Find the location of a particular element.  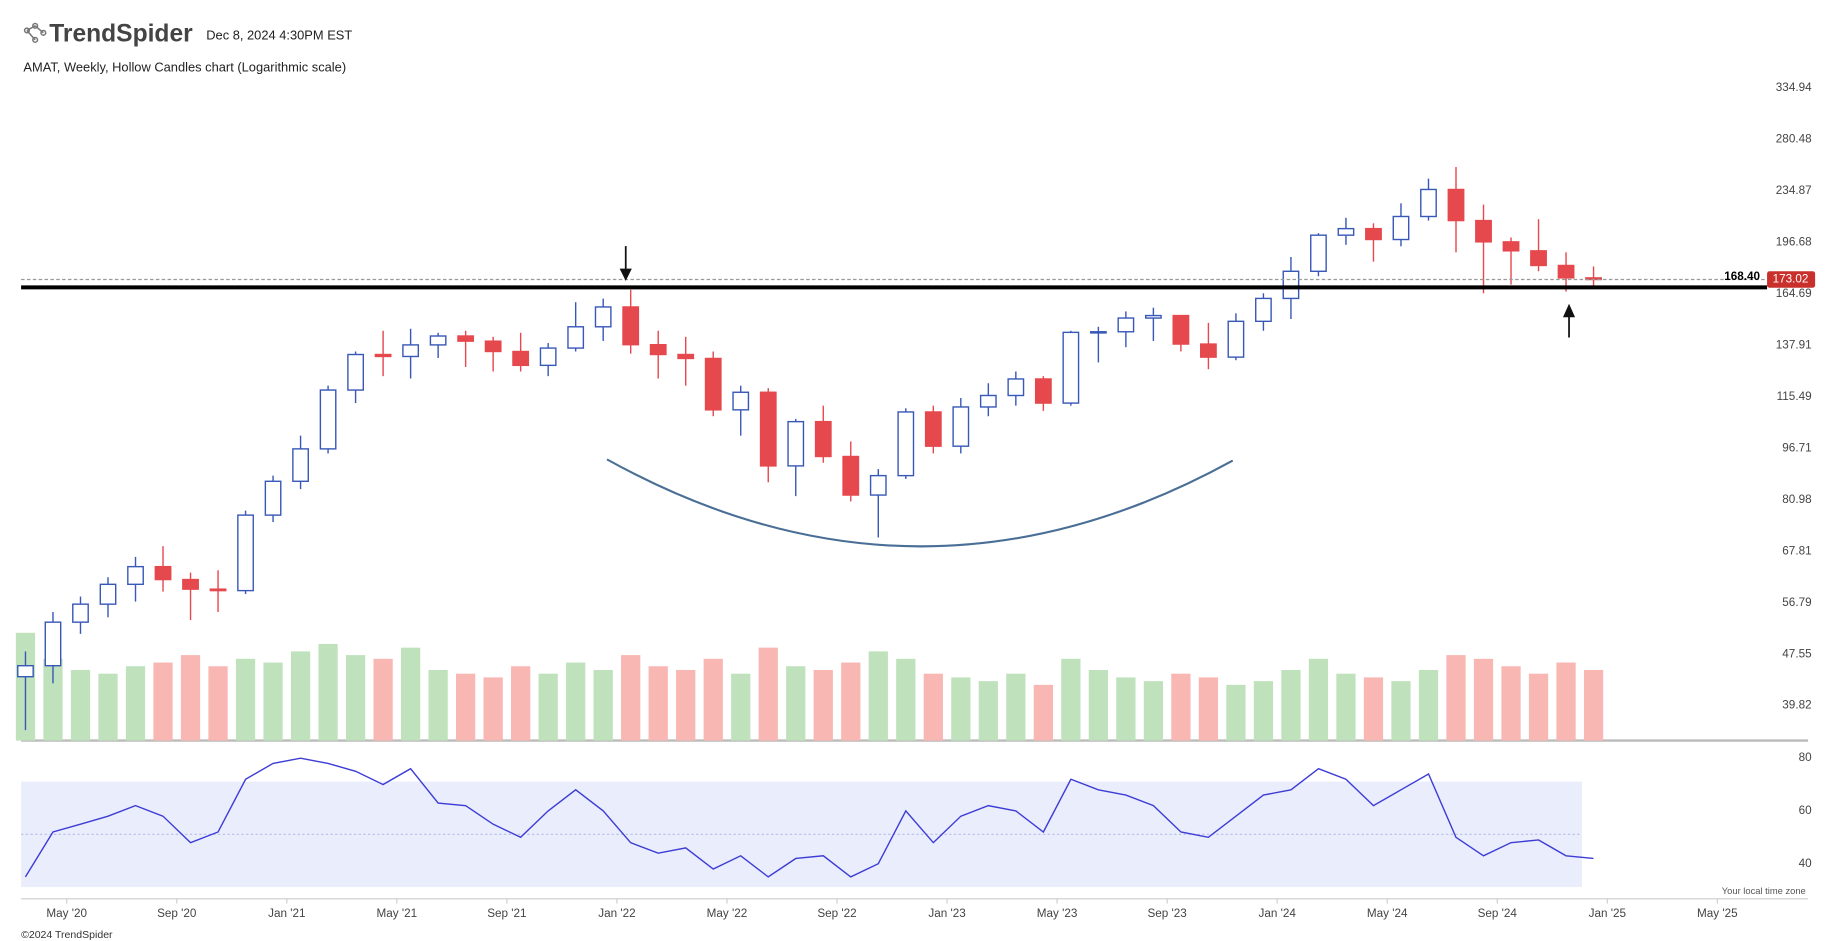

arrow-up is located at coordinates (1569, 320).